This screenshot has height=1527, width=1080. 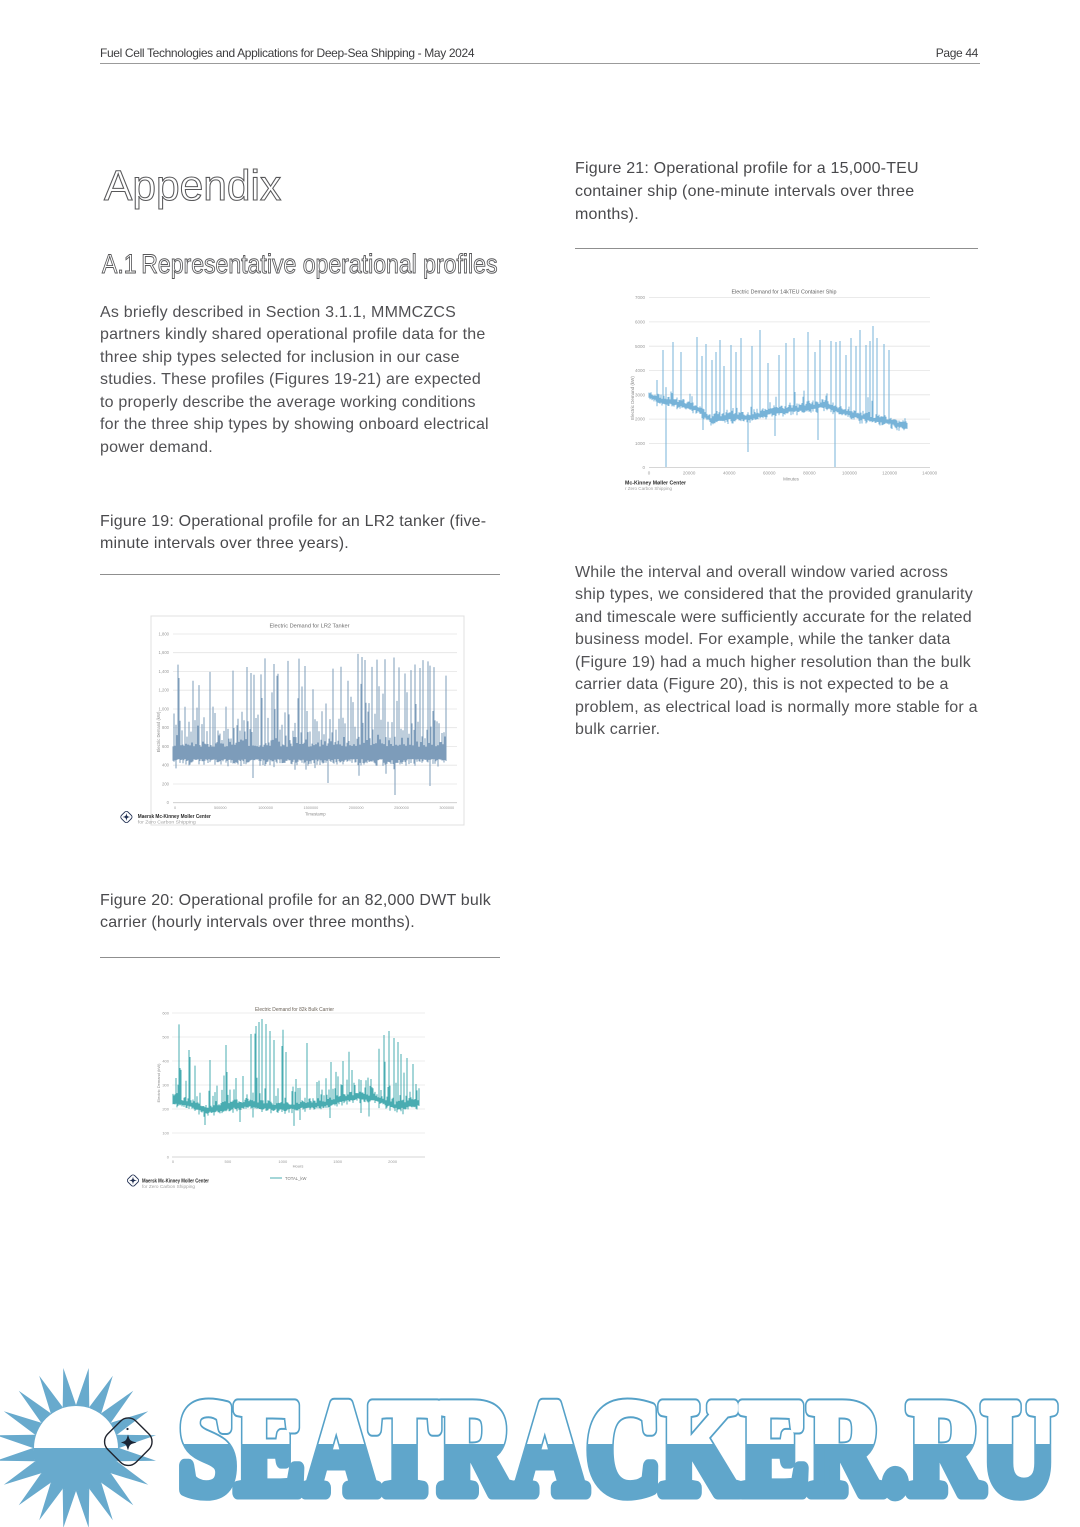 What do you see at coordinates (164, 709) in the screenshot?
I see `svg-text: 1,000` at bounding box center [164, 709].